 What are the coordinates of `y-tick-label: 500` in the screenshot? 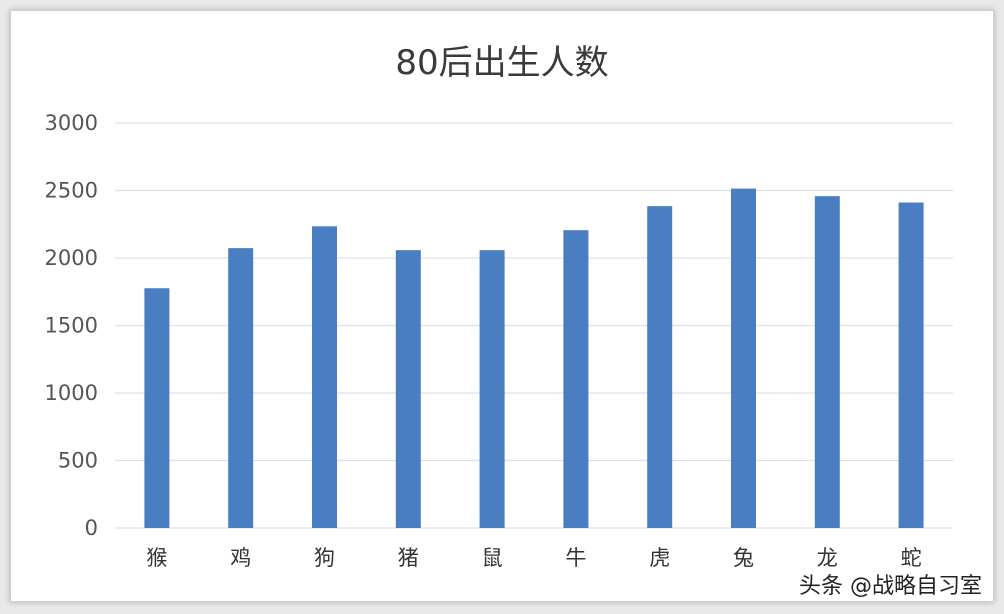 It's located at (78, 461).